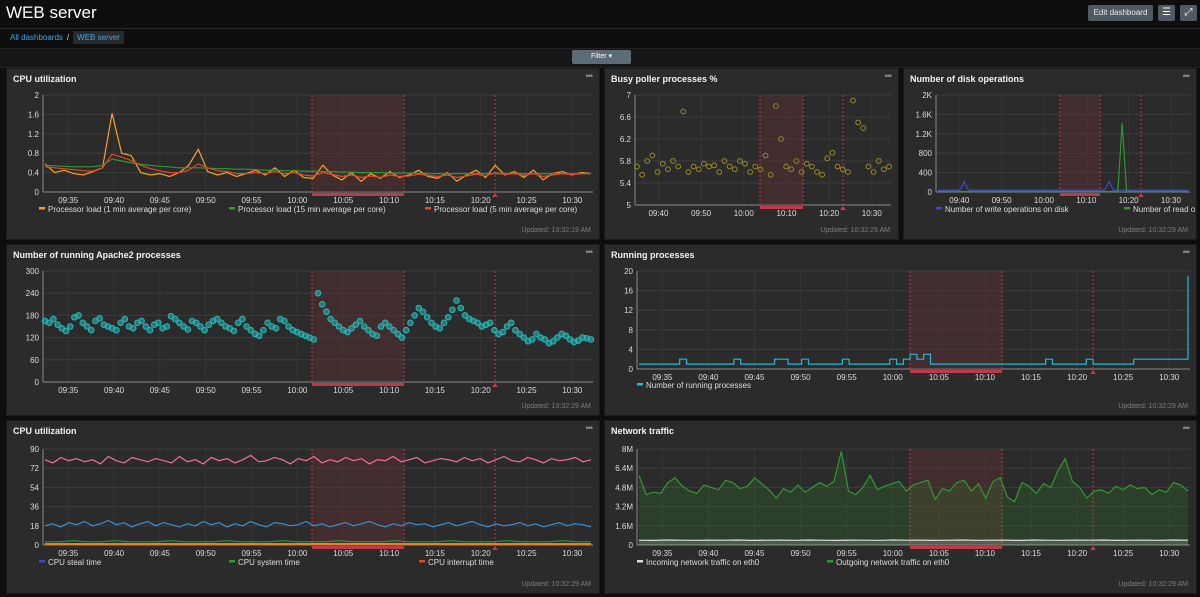 This screenshot has width=1200, height=597. Describe the element at coordinates (1141, 195) in the screenshot. I see `event-marker-icon` at that location.